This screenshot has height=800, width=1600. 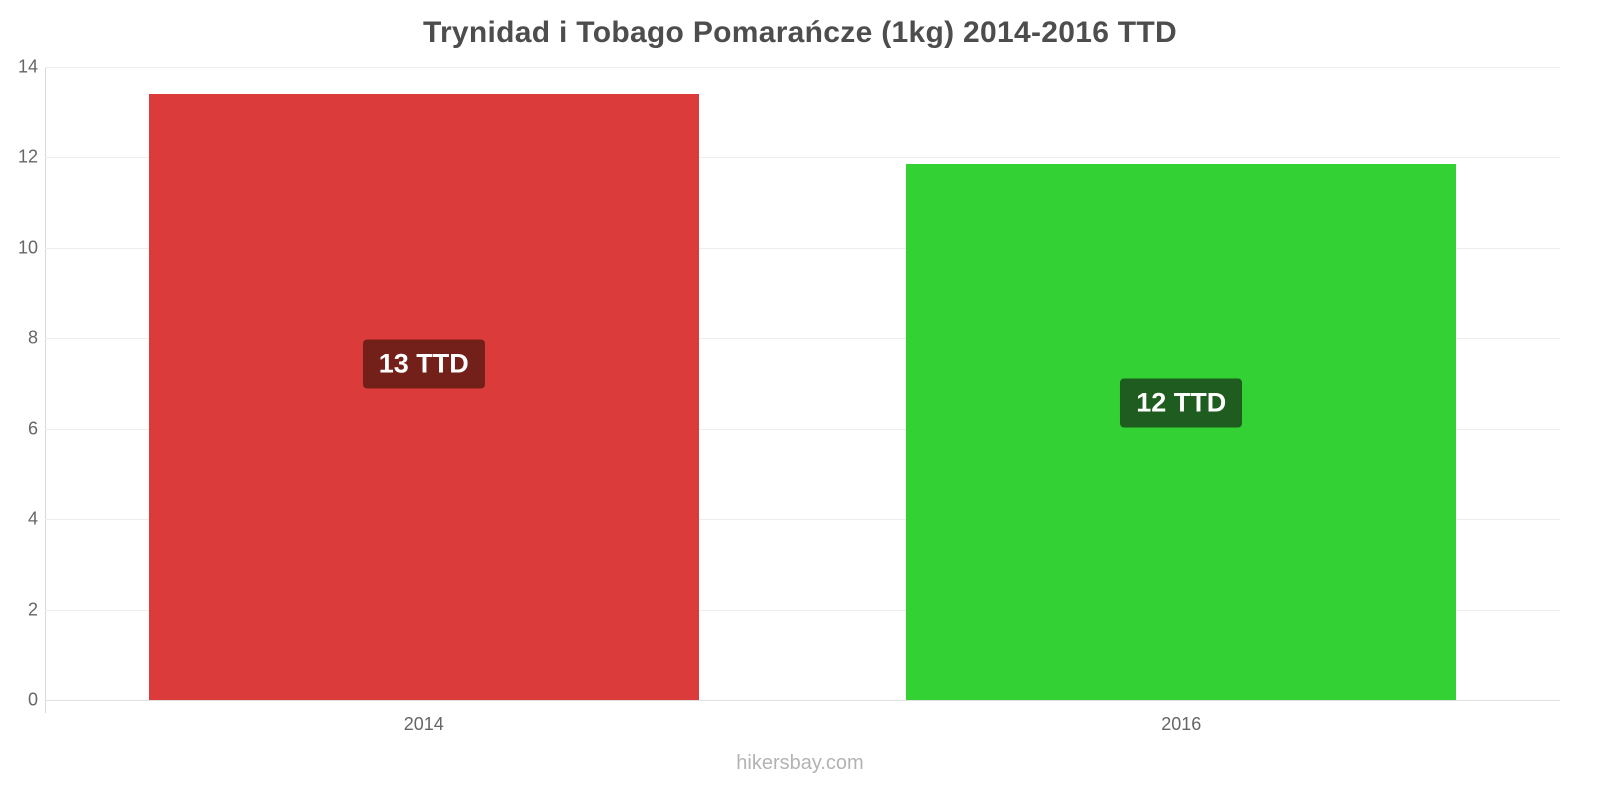 What do you see at coordinates (32, 518) in the screenshot?
I see `y-tick-label: 4` at bounding box center [32, 518].